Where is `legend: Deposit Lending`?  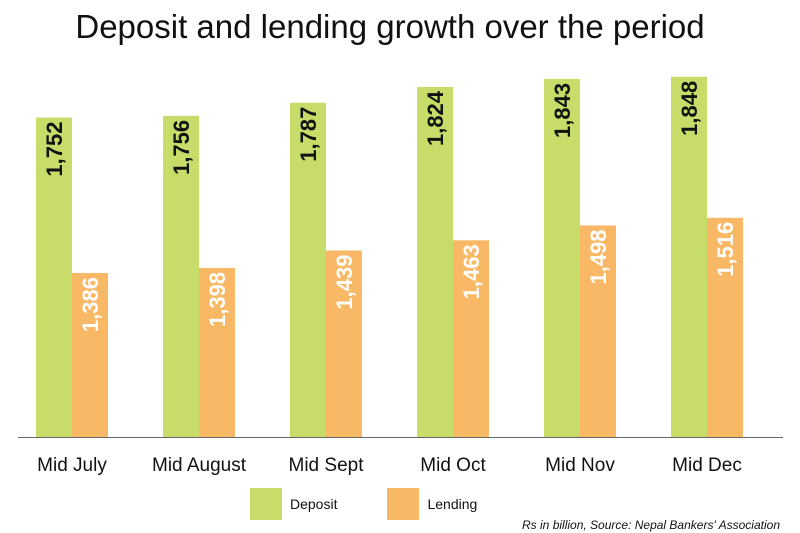 legend: Deposit Lending is located at coordinates (388, 504).